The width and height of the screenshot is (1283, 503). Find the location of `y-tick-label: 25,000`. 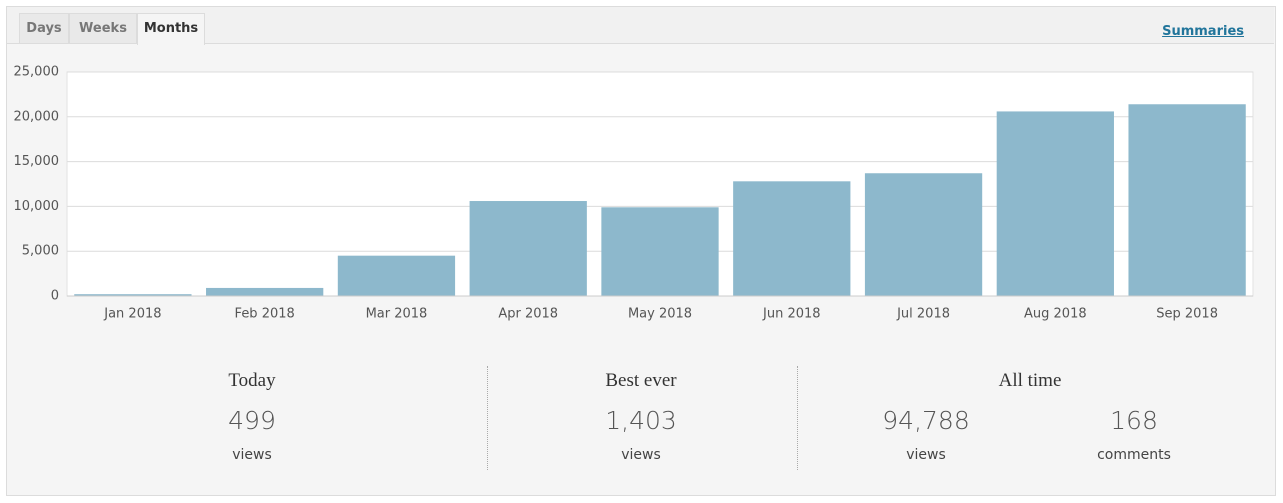

y-tick-label: 25,000 is located at coordinates (37, 72).